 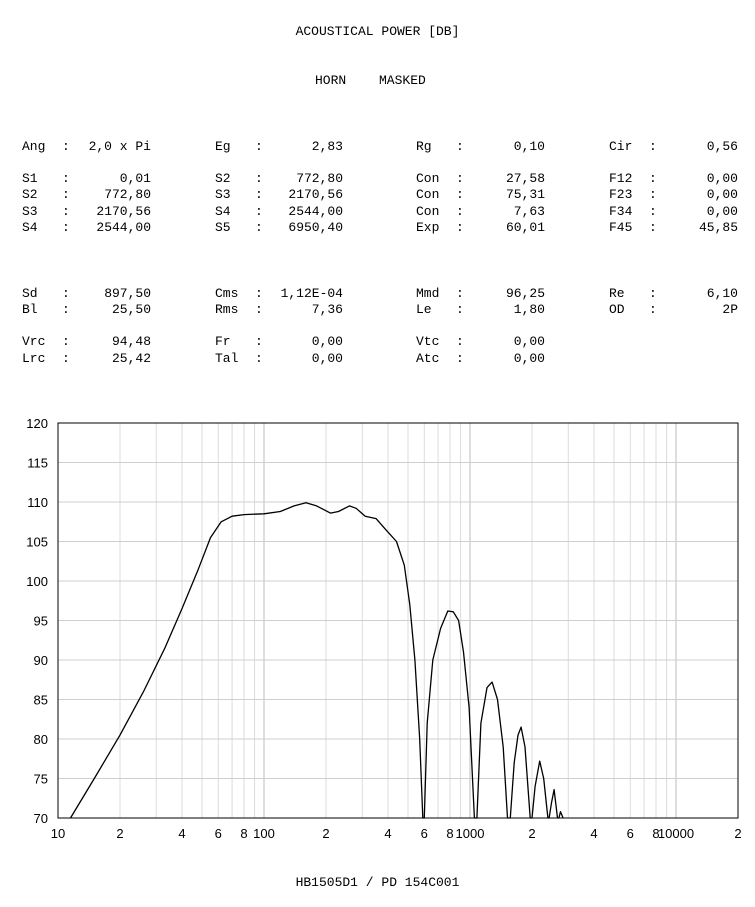 What do you see at coordinates (621, 227) in the screenshot?
I see `param-label: F45` at bounding box center [621, 227].